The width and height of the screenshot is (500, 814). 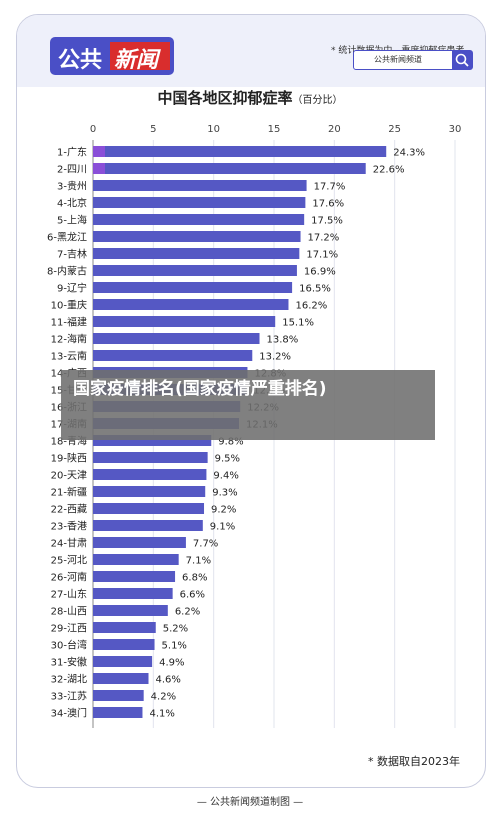 What do you see at coordinates (414, 761) in the screenshot?
I see `source-note: * 数据取自2023年` at bounding box center [414, 761].